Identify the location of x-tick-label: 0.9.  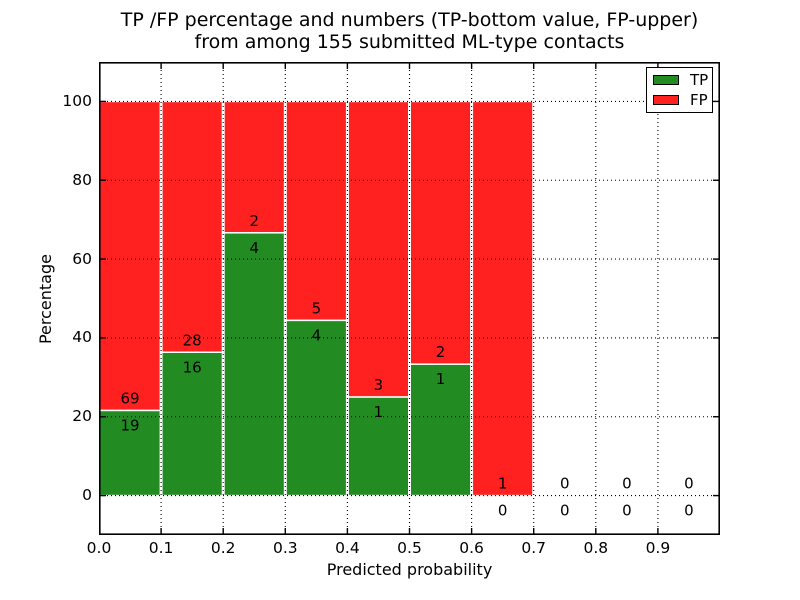
(658, 548).